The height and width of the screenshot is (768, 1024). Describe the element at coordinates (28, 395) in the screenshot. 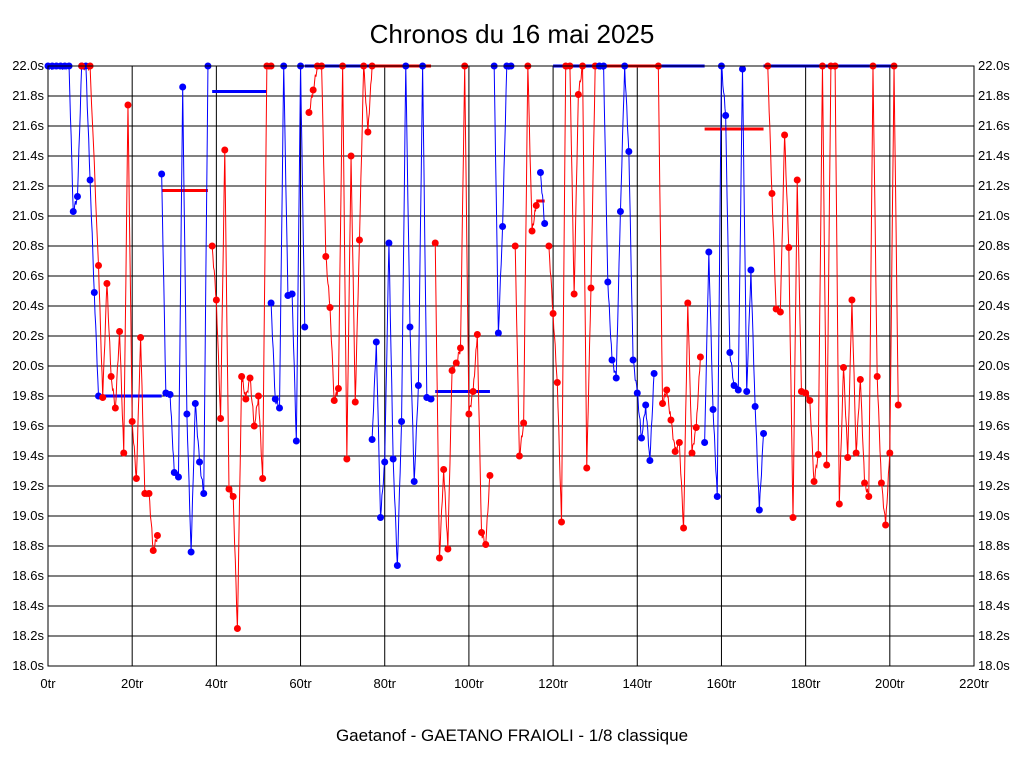

I see `y-tick-label-left: 19.8s` at that location.